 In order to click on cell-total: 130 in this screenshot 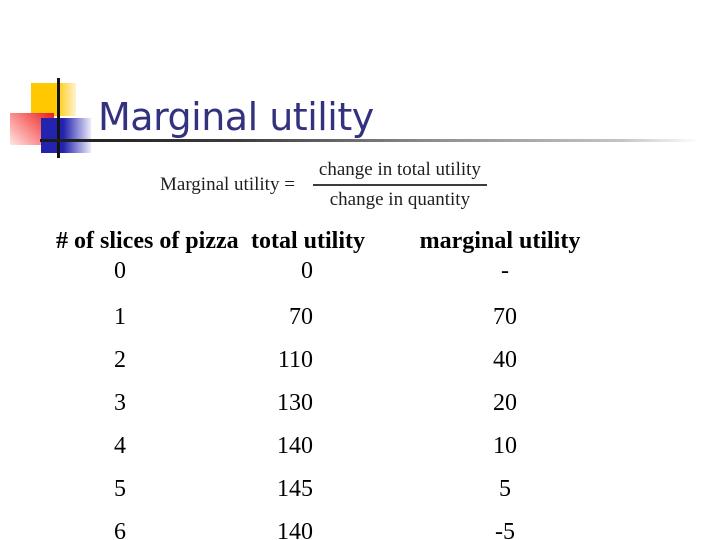, I will do `click(295, 403)`.